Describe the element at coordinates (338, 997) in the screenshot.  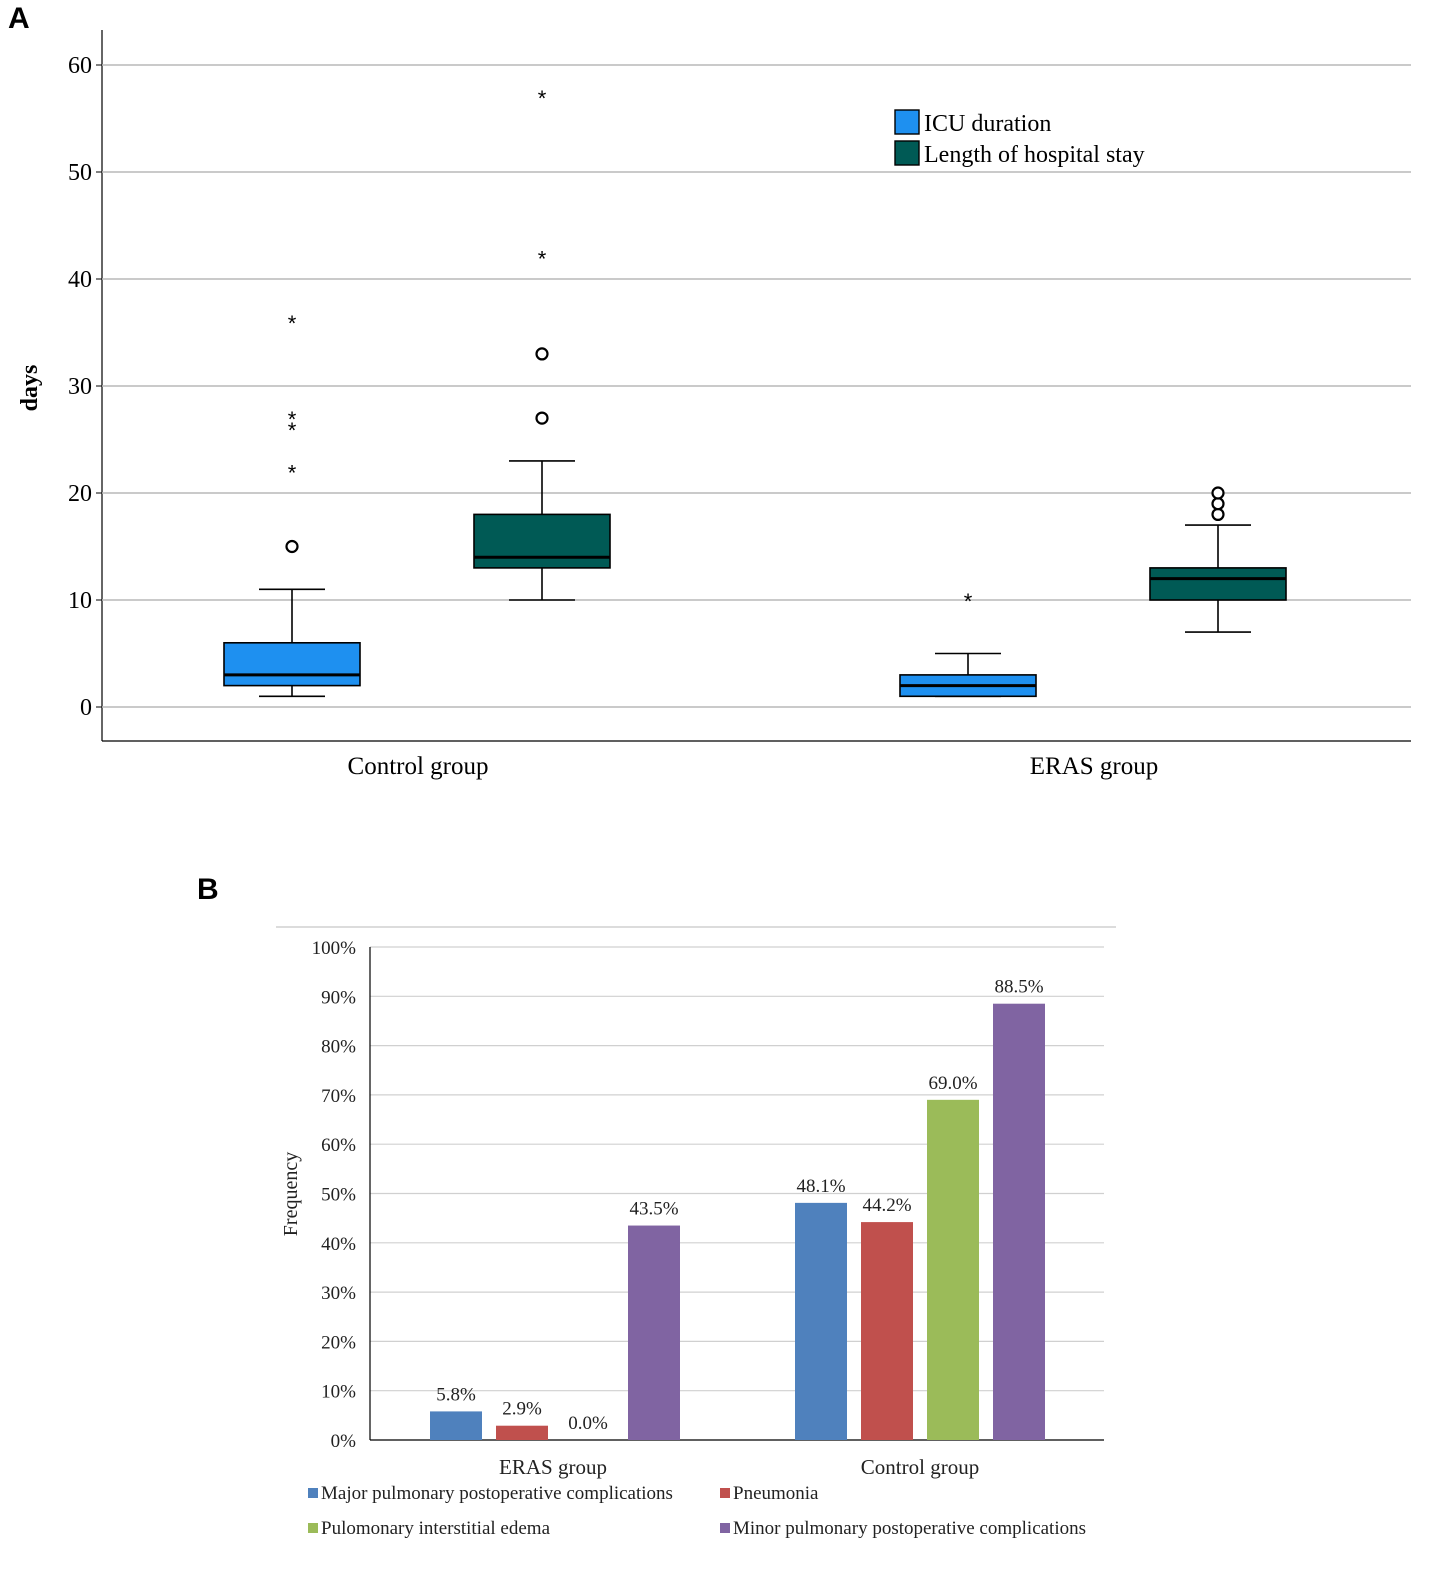
I see `y-tick-label: 90%` at that location.